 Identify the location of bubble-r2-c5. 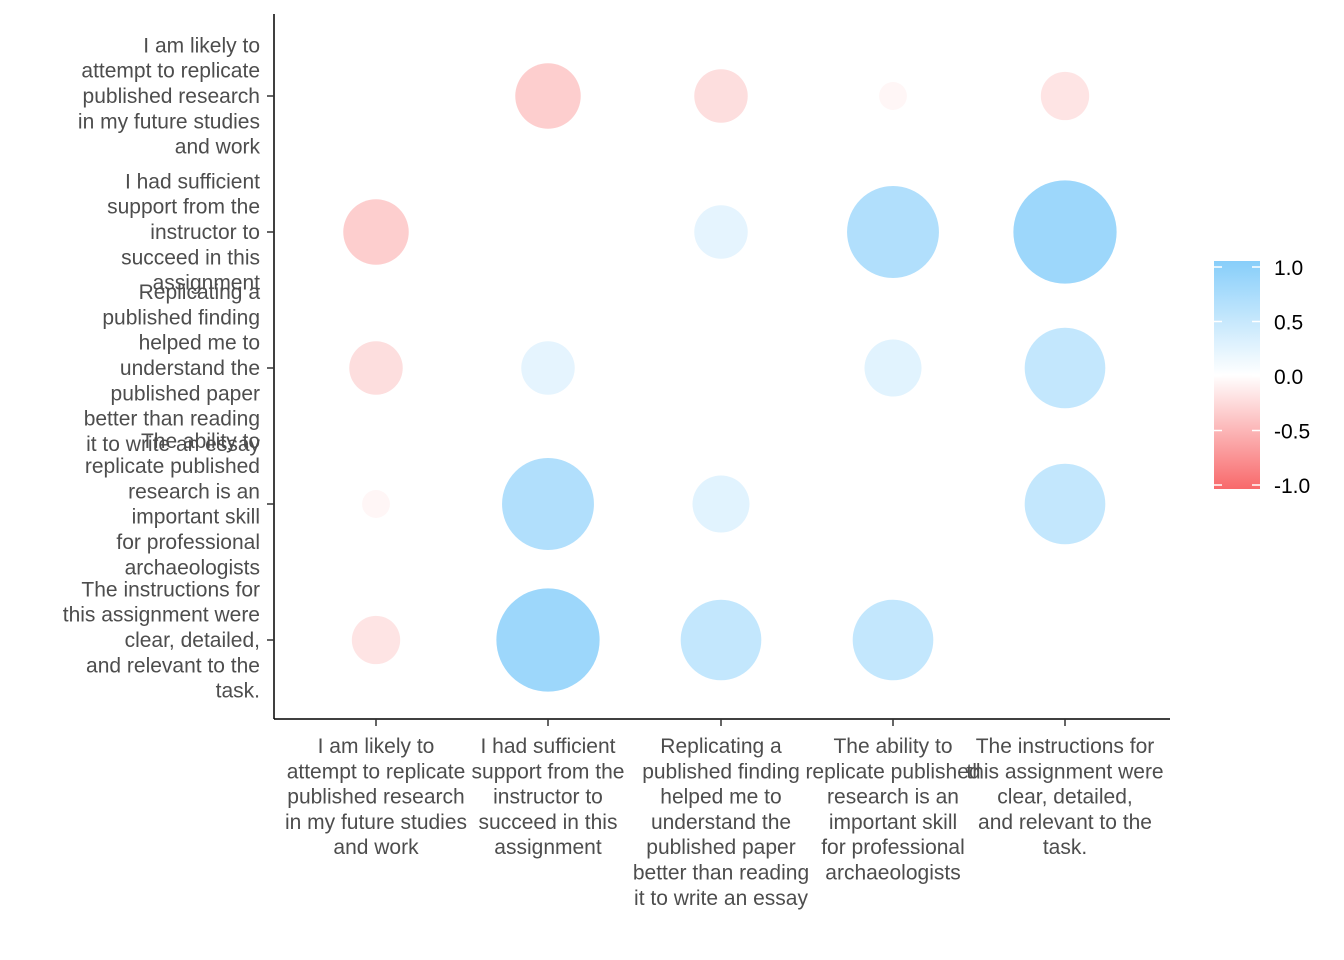
(1065, 232).